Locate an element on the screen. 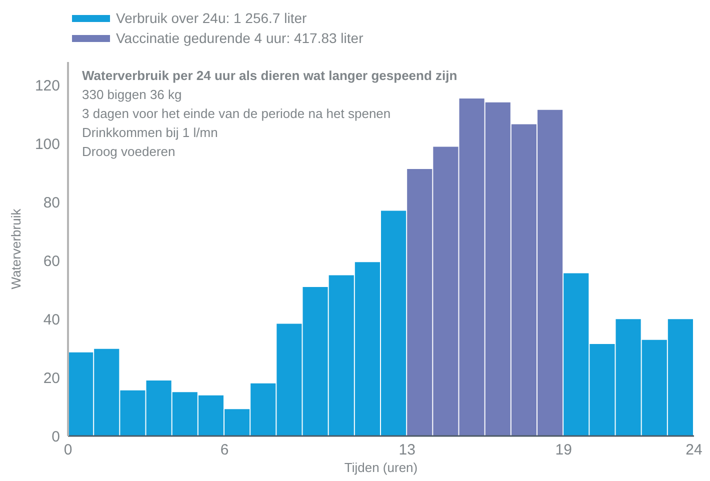 The image size is (710, 481). legend-label: Verbruik over 24u: 1 256.7 liter is located at coordinates (211, 18).